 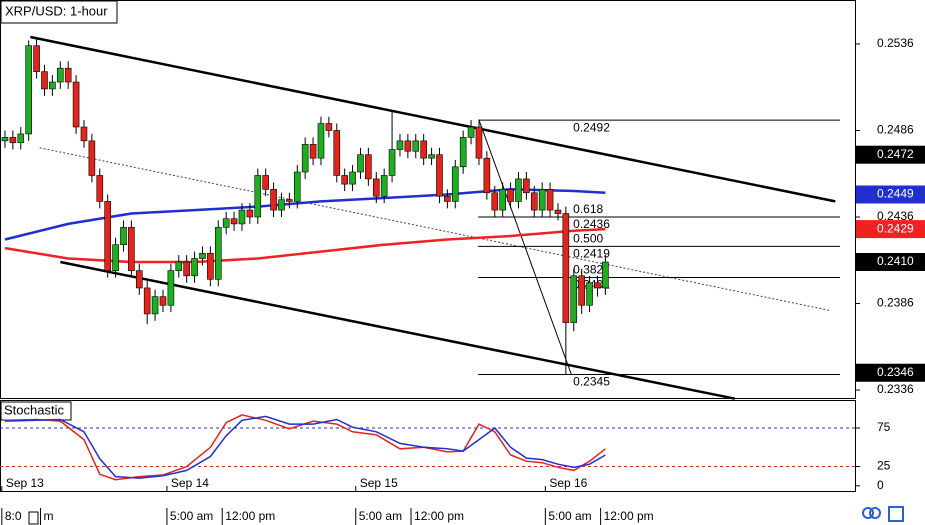 I want to click on chart-title: XRP/USD: 1-hour, so click(x=56, y=10).